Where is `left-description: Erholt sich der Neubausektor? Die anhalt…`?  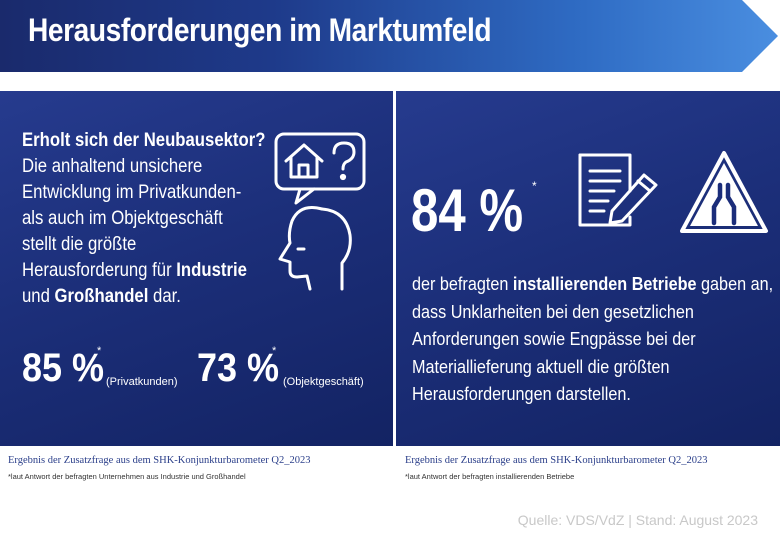
left-description: Erholt sich der Neubausektor? Die anhalt… is located at coordinates (147, 219).